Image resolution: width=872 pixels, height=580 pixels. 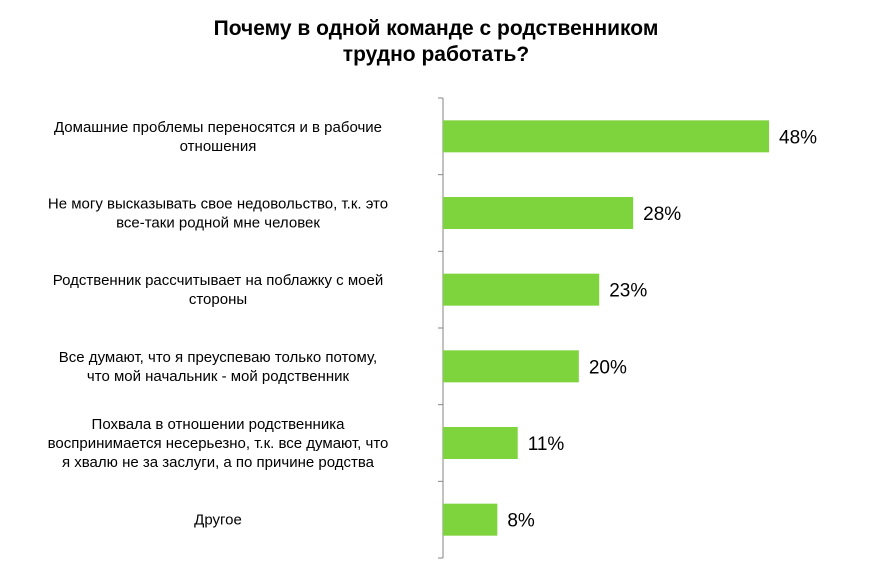 What do you see at coordinates (218, 299) in the screenshot?
I see `category-label-line: стороны` at bounding box center [218, 299].